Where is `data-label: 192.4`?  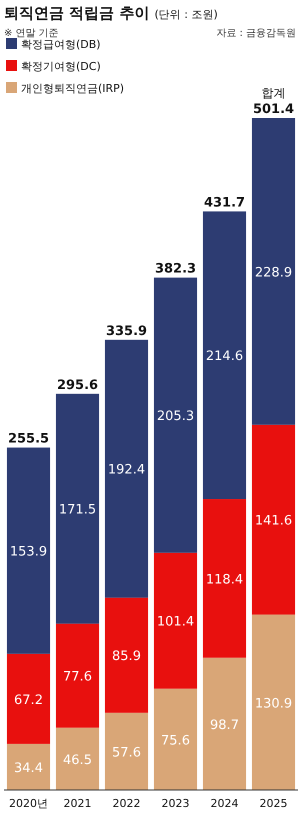 data-label: 192.4 is located at coordinates (127, 470).